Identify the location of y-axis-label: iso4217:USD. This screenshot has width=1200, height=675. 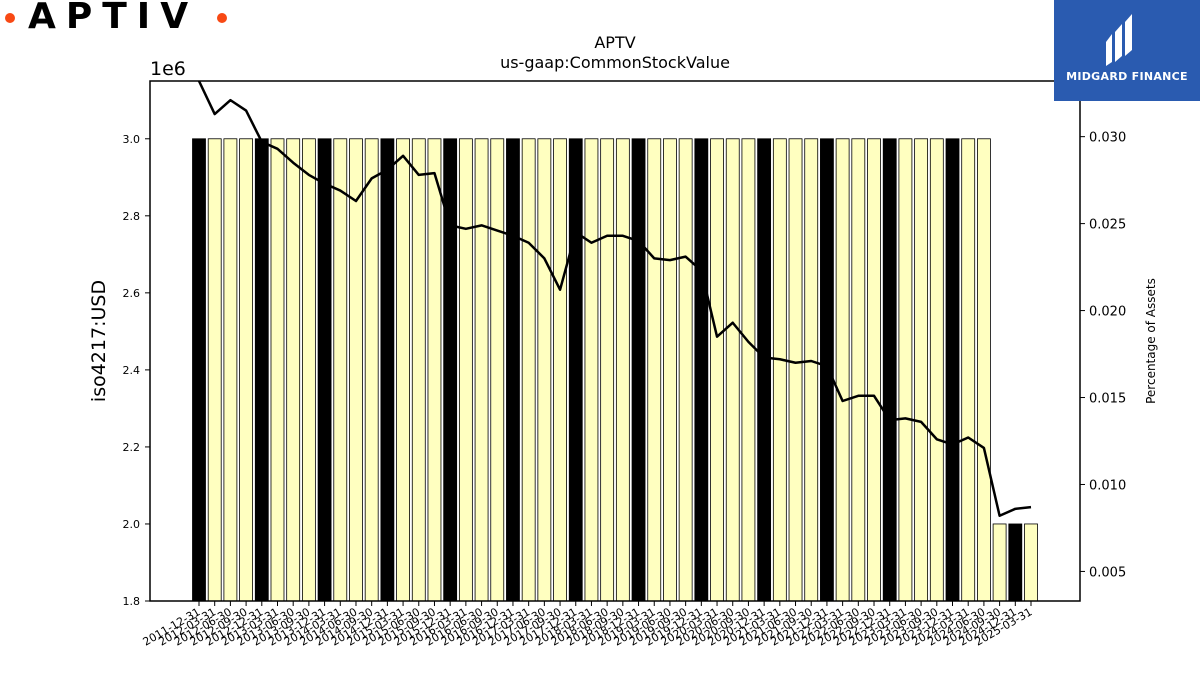
(99, 341).